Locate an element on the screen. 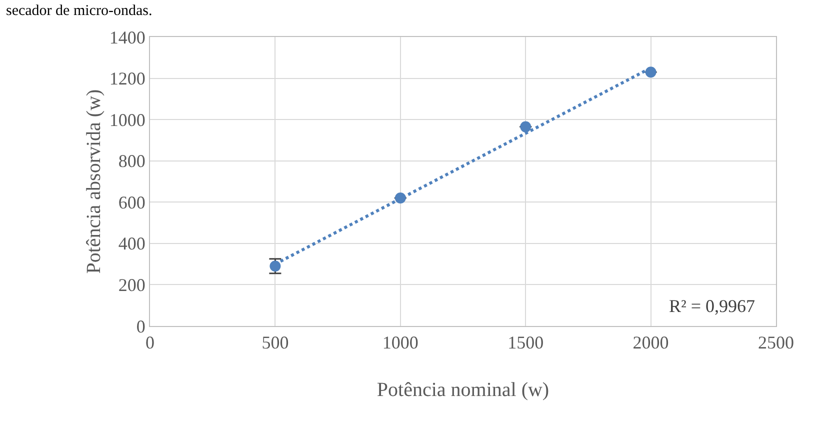  x-tick-label: 1500 is located at coordinates (526, 342).